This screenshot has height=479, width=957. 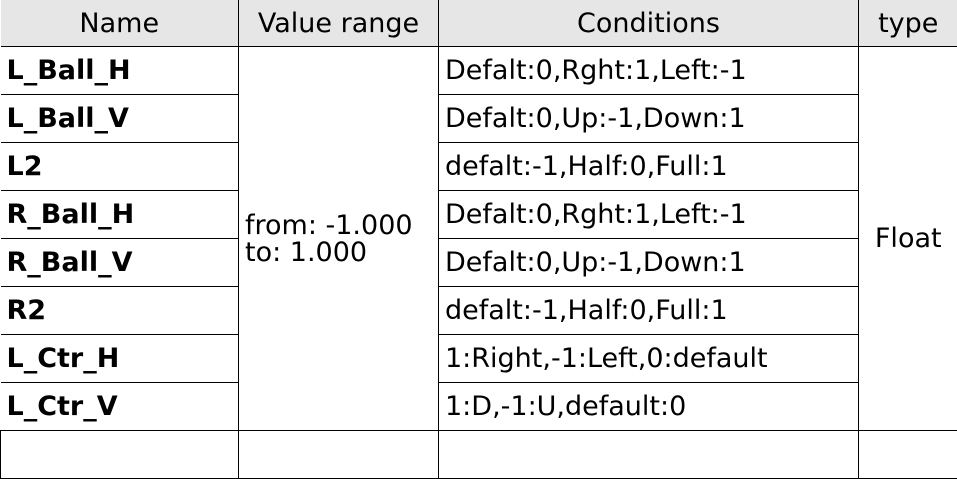 I want to click on value-range-from: from: -1.000, so click(x=338, y=225).